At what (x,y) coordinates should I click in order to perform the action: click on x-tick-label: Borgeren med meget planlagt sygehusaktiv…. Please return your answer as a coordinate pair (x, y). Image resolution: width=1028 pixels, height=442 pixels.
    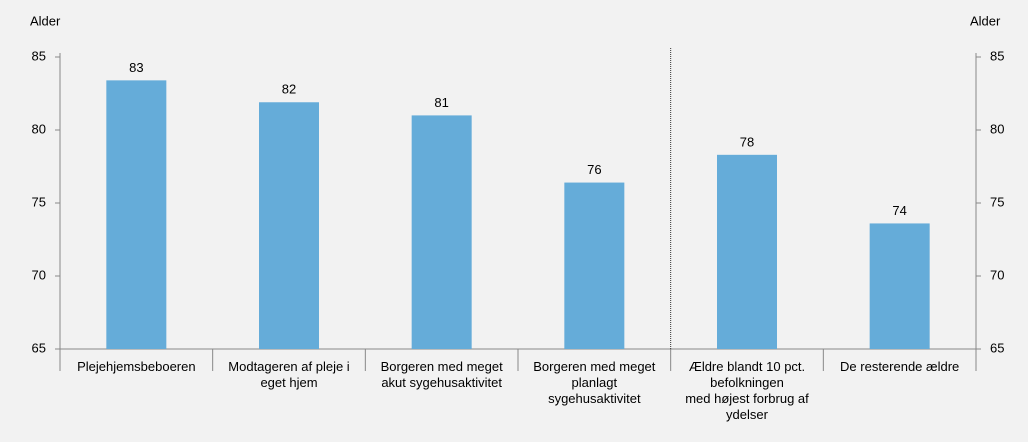
    Looking at the image, I should click on (594, 382).